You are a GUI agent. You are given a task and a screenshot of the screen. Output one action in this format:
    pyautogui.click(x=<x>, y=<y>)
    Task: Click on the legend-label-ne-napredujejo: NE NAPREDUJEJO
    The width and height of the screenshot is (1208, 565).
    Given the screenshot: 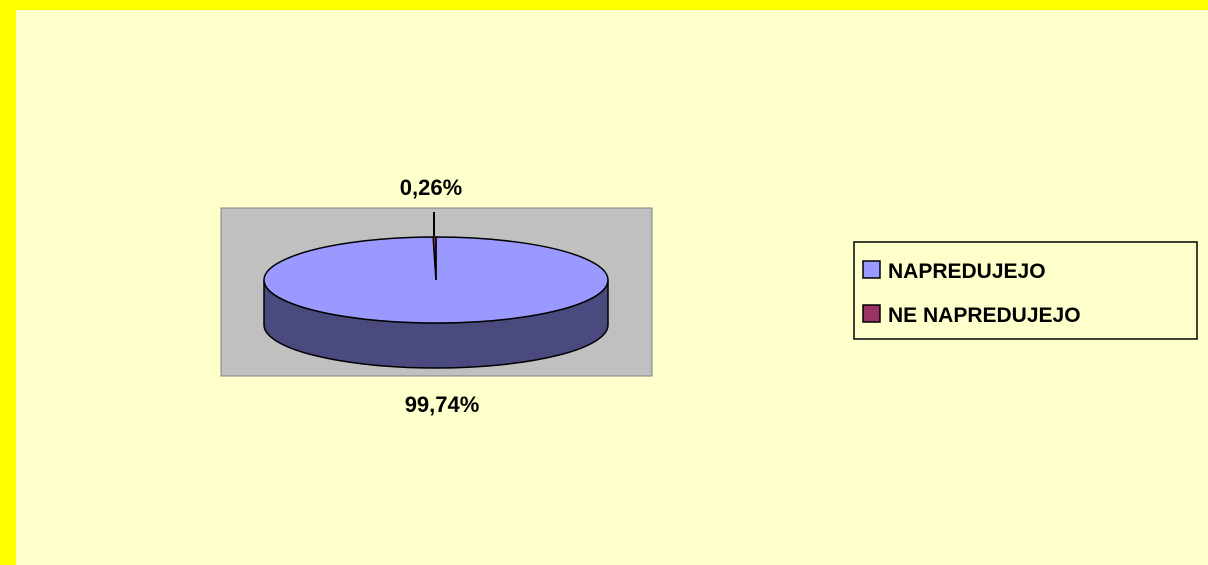 What is the action you would take?
    pyautogui.click(x=984, y=315)
    